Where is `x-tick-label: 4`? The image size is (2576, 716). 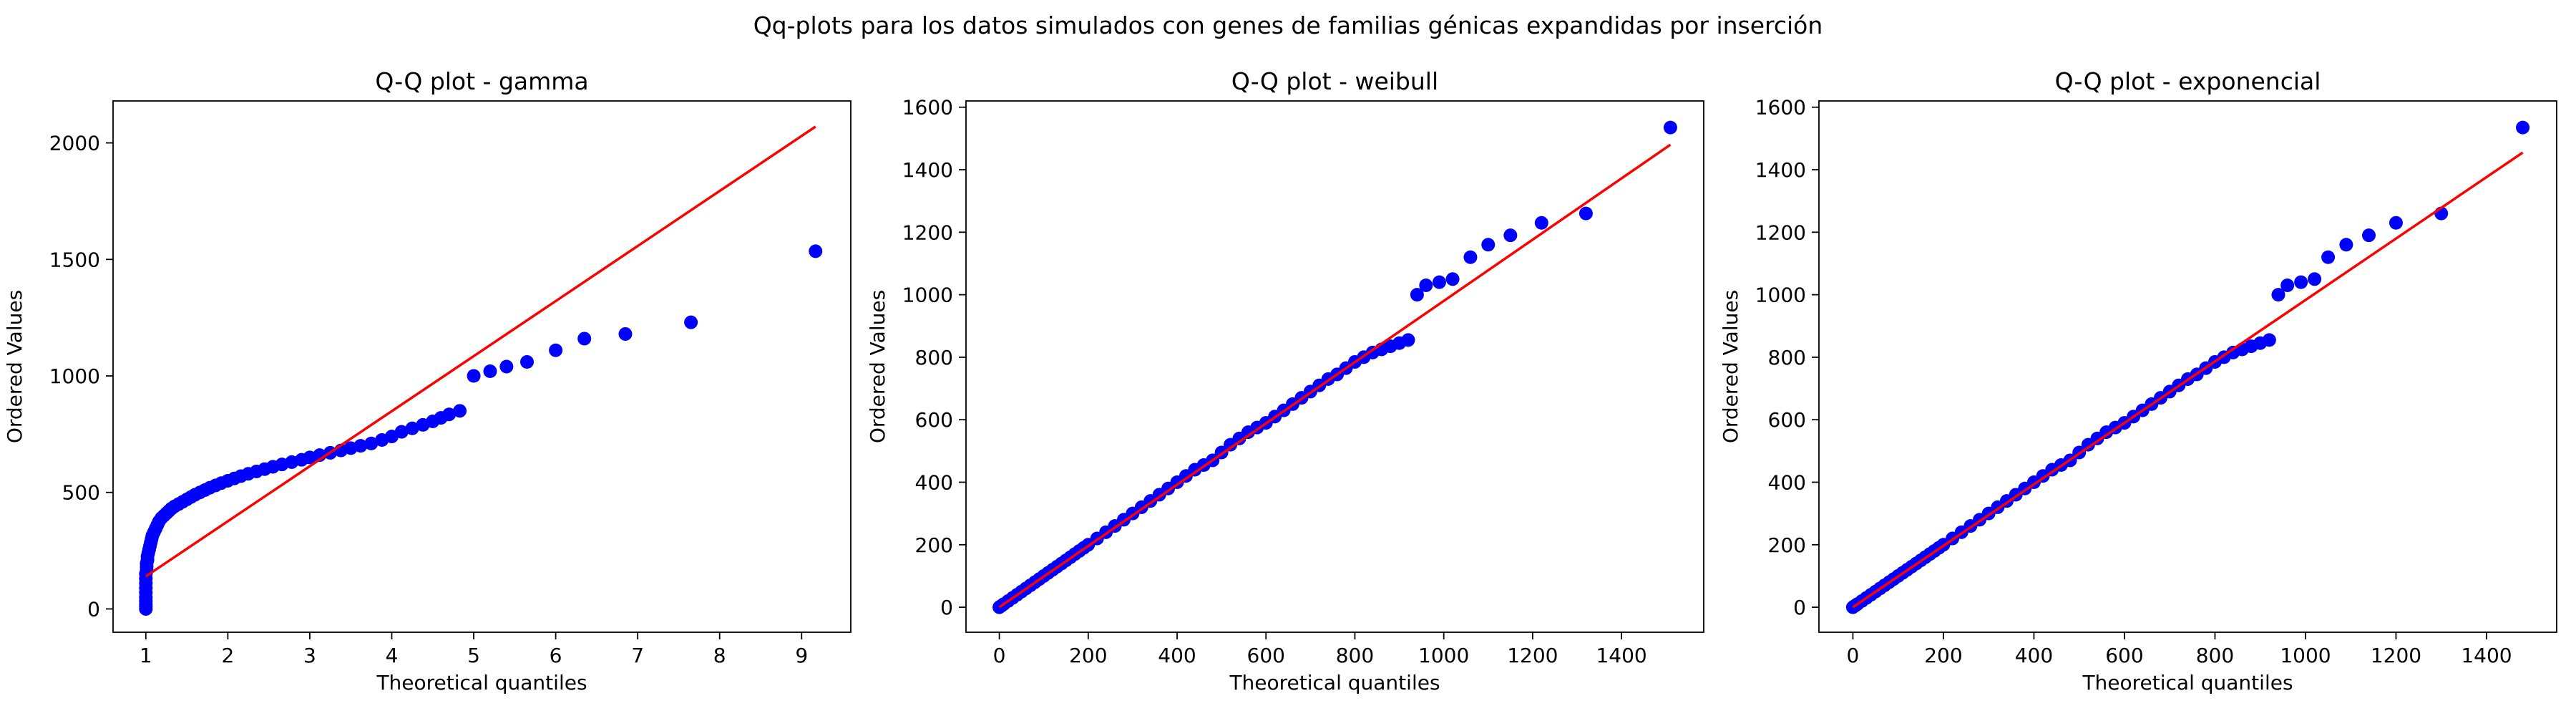
x-tick-label: 4 is located at coordinates (392, 655).